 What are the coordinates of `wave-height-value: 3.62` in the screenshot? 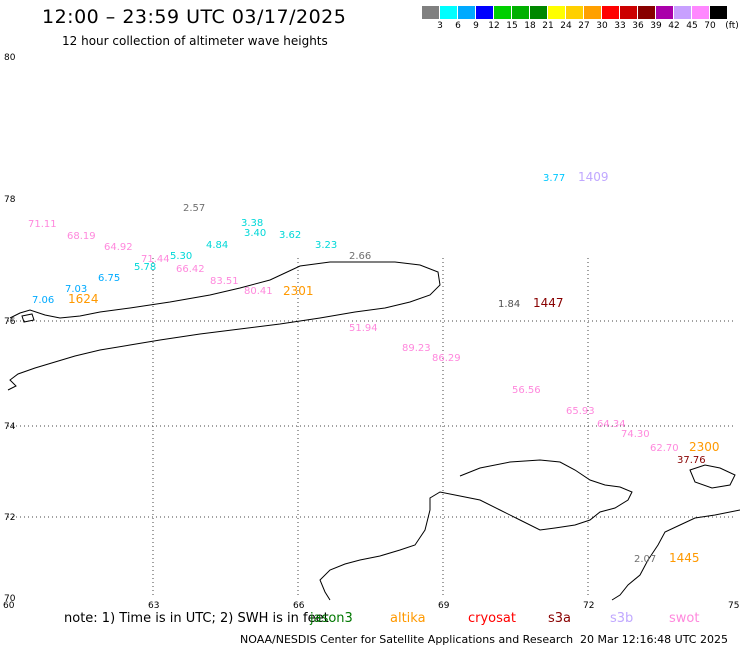 It's located at (290, 235).